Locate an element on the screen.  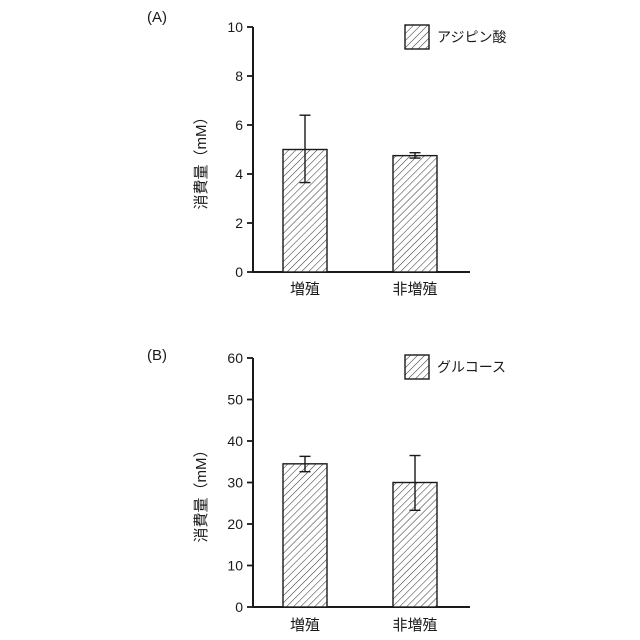
y-tick-label: 60 is located at coordinates (235, 358).